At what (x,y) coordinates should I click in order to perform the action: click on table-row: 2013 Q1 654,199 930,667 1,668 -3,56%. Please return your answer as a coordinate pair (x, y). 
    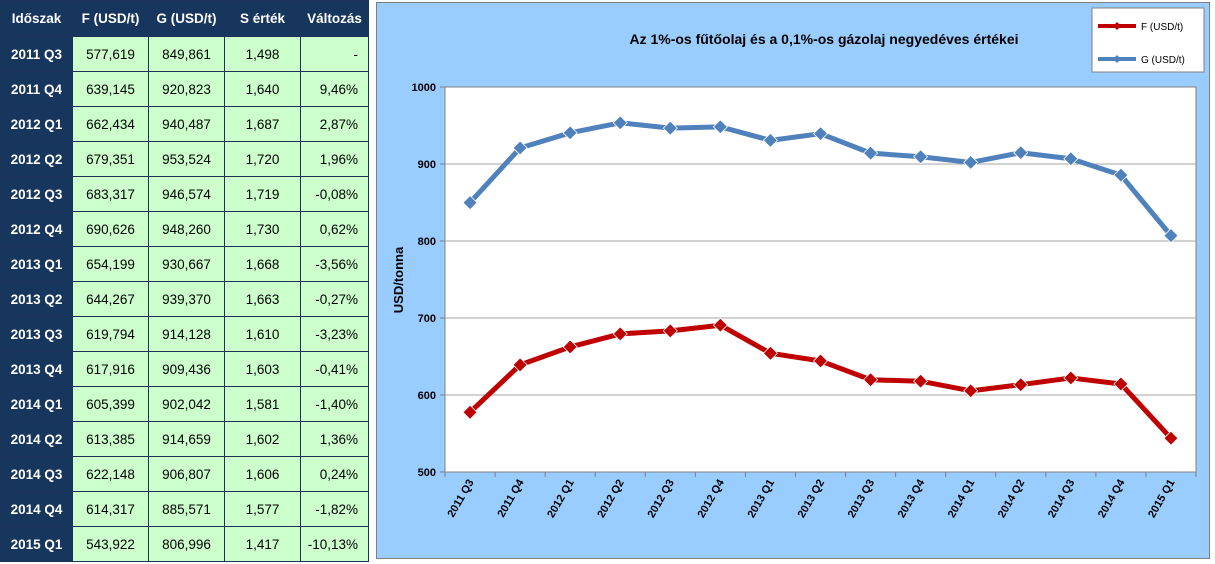
    Looking at the image, I should click on (184, 264).